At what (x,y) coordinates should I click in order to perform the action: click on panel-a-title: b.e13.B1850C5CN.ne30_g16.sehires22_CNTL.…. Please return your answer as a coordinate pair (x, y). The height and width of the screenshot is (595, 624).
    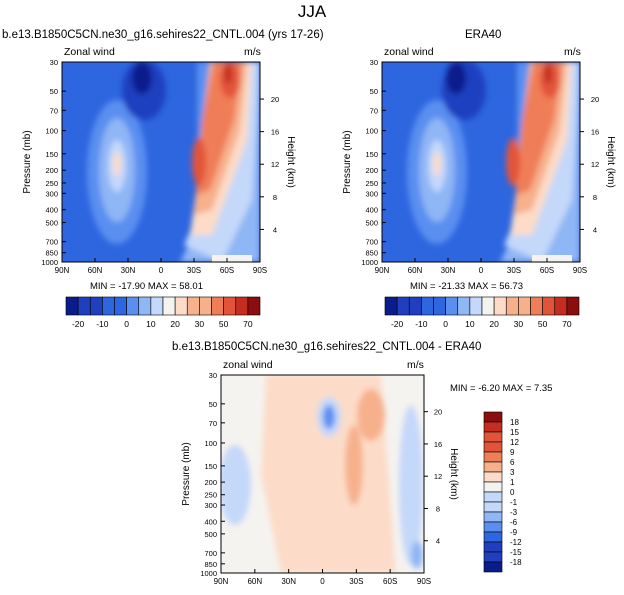
    Looking at the image, I should click on (163, 35).